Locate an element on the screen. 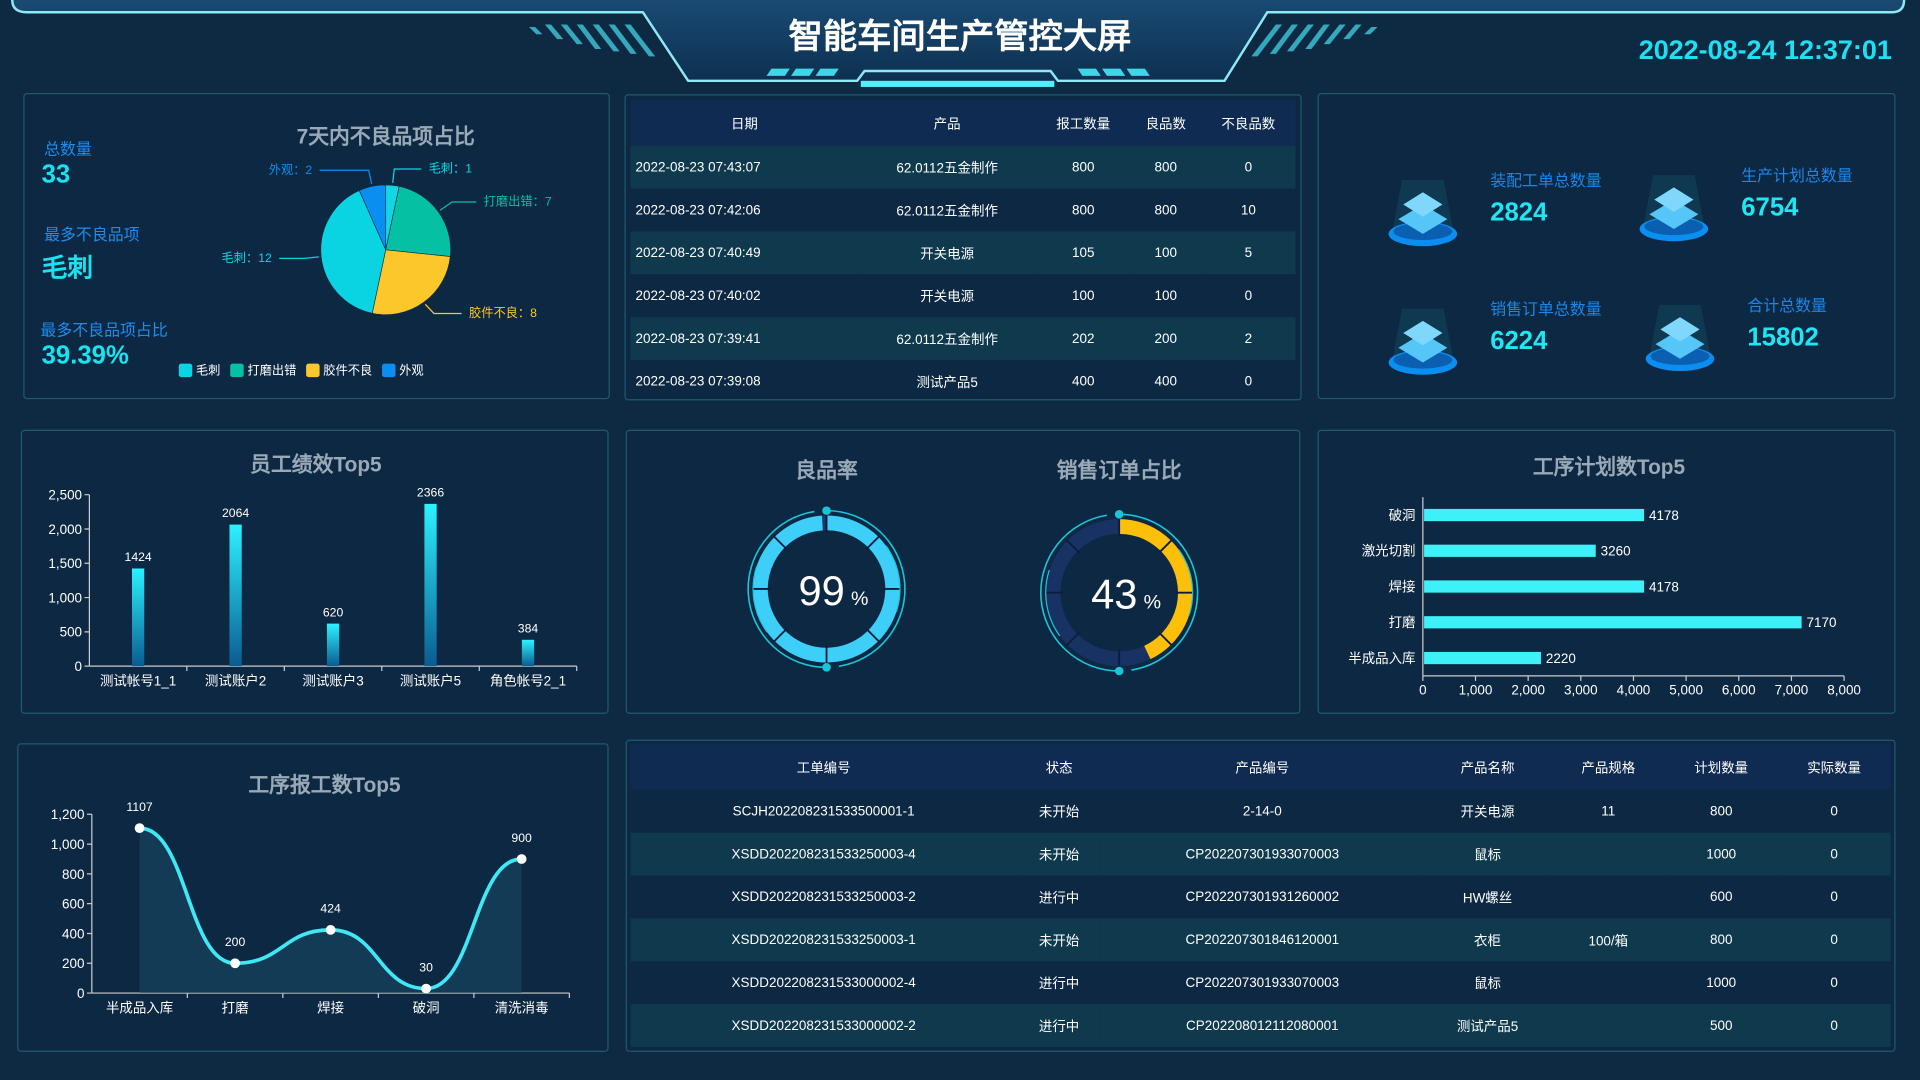 Image resolution: width=1920 pixels, height=1080 pixels. column-header: 产品 is located at coordinates (947, 123).